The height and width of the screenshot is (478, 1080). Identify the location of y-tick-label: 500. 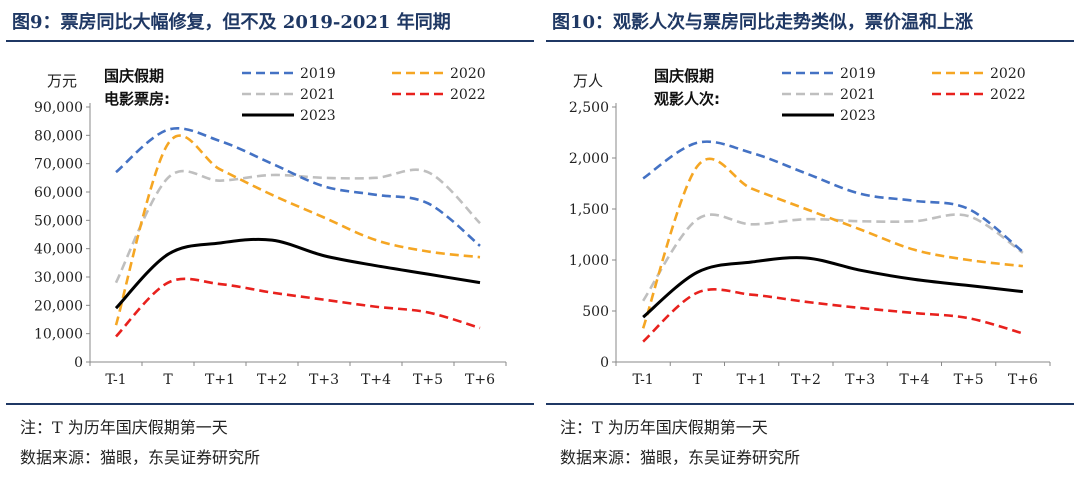
(595, 312).